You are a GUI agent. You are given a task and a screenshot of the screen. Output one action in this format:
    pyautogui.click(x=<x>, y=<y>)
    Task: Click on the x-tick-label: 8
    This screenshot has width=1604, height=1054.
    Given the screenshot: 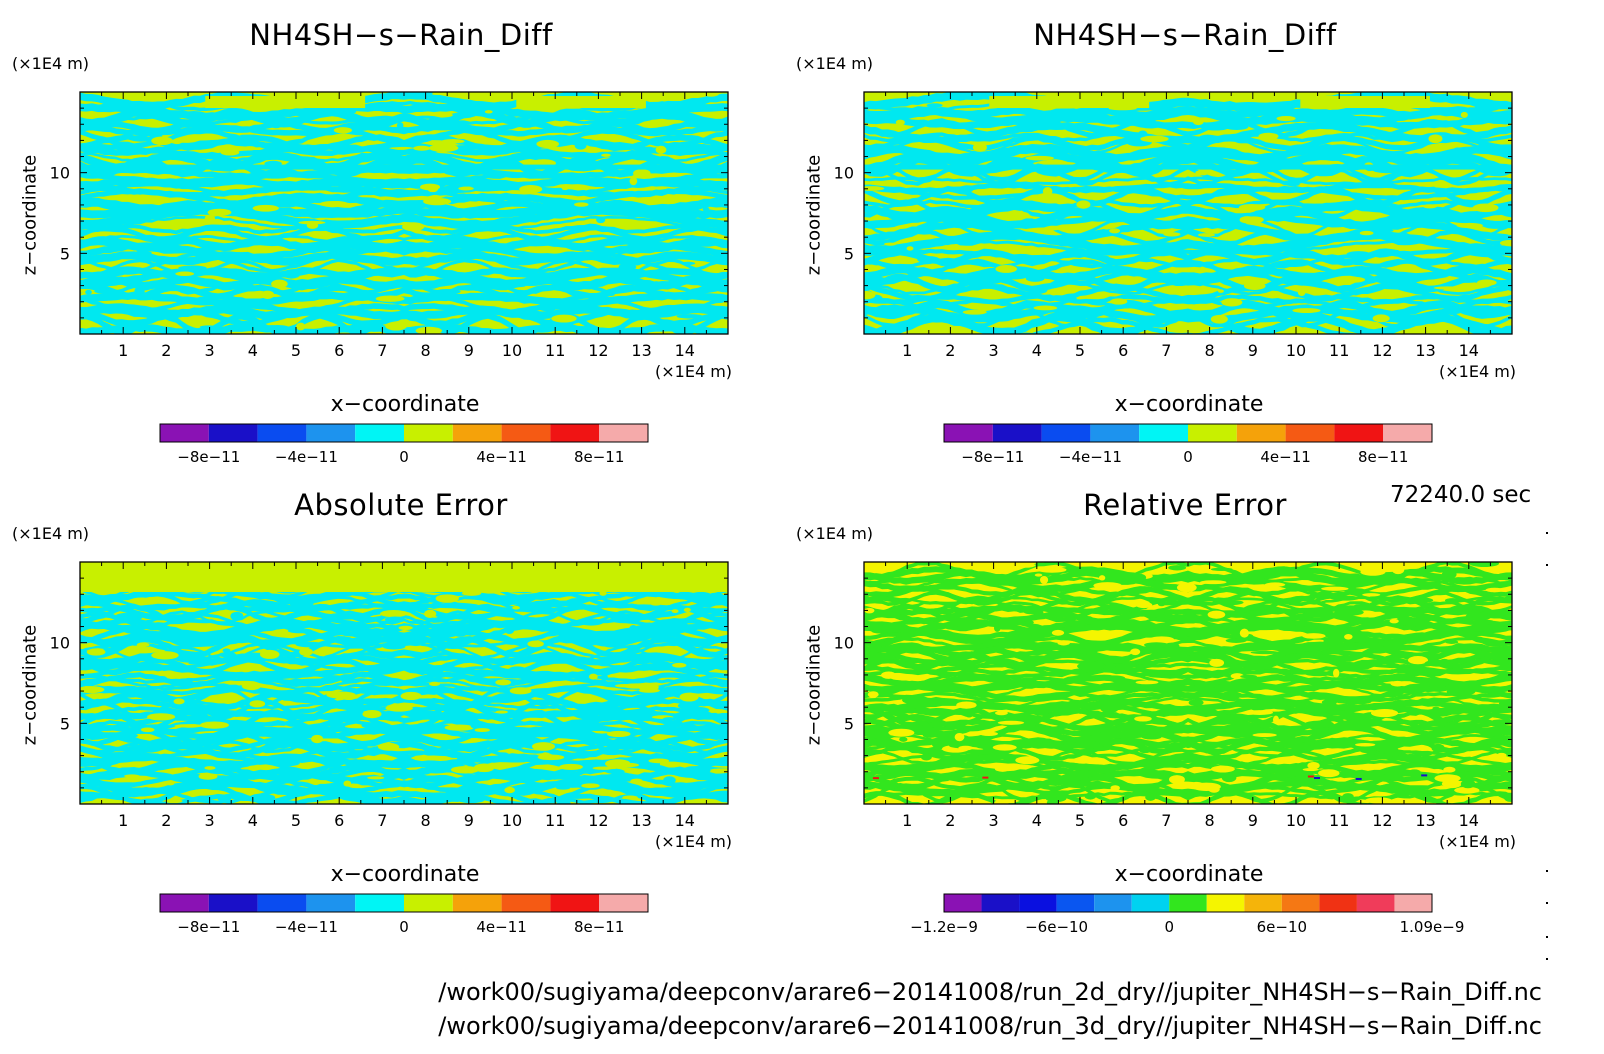 What is the action you would take?
    pyautogui.click(x=1210, y=820)
    